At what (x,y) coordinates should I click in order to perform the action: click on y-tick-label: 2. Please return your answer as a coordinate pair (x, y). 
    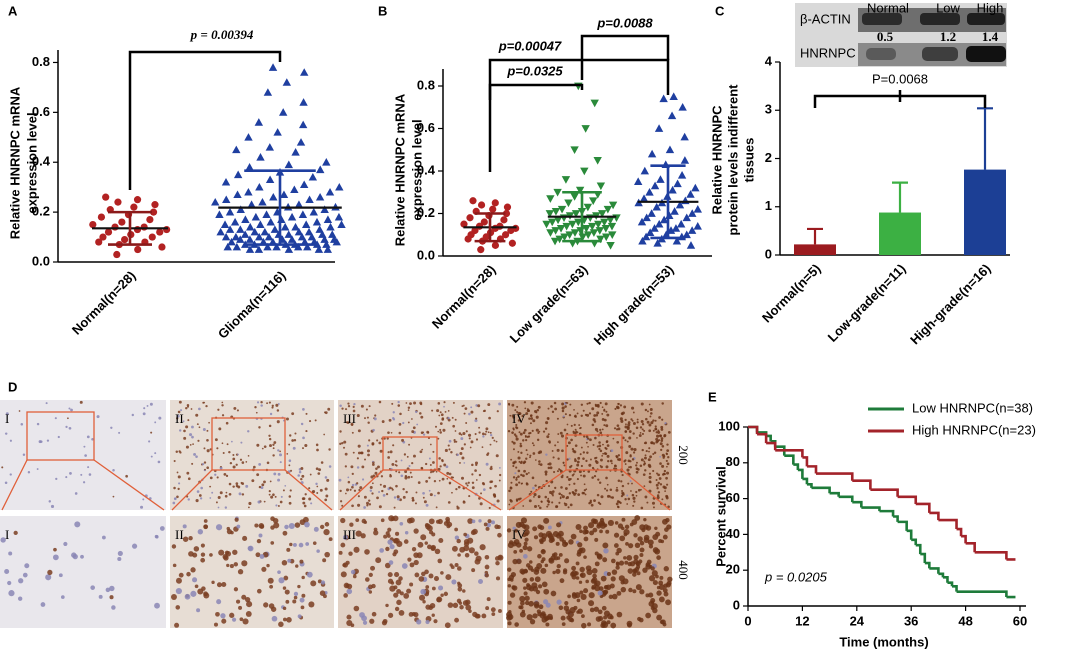
    Looking at the image, I should click on (768, 157).